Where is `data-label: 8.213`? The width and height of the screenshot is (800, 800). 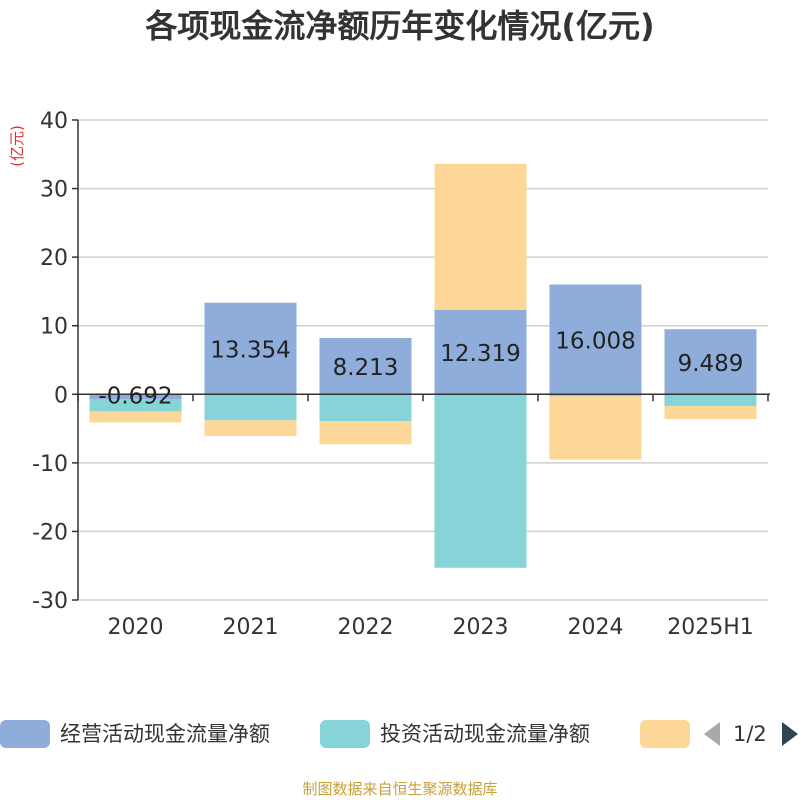
data-label: 8.213 is located at coordinates (366, 368).